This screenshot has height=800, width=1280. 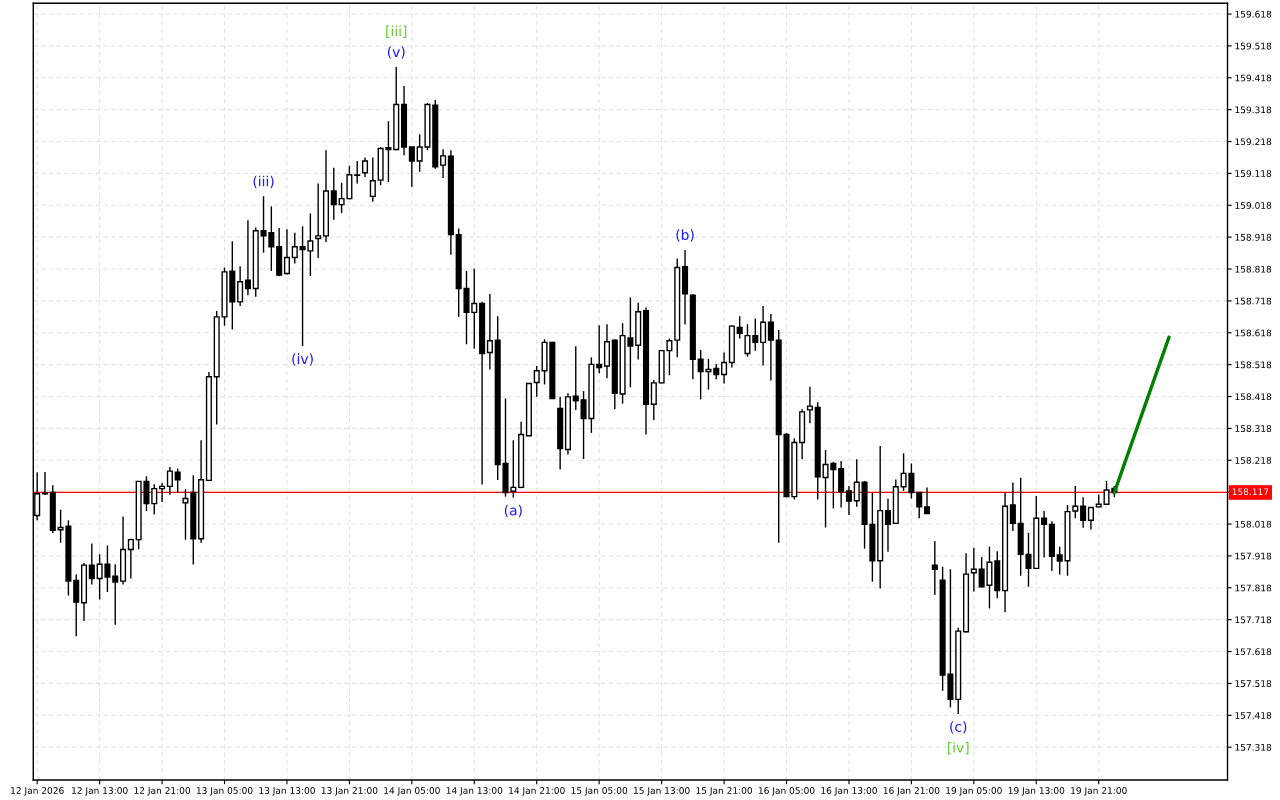 I want to click on x-tick-label: 16 Jan 13:00, so click(x=849, y=791).